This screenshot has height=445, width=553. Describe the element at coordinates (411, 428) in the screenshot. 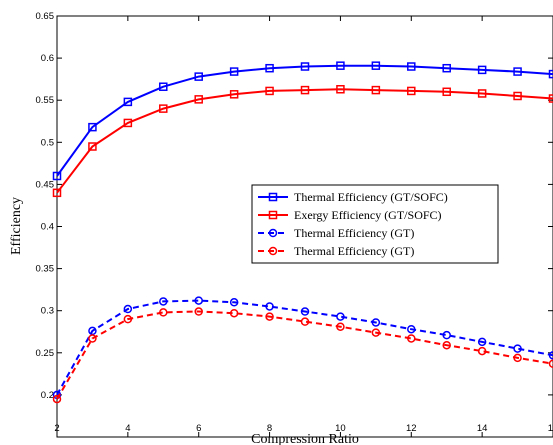

I see `x-tick-label: 12` at that location.